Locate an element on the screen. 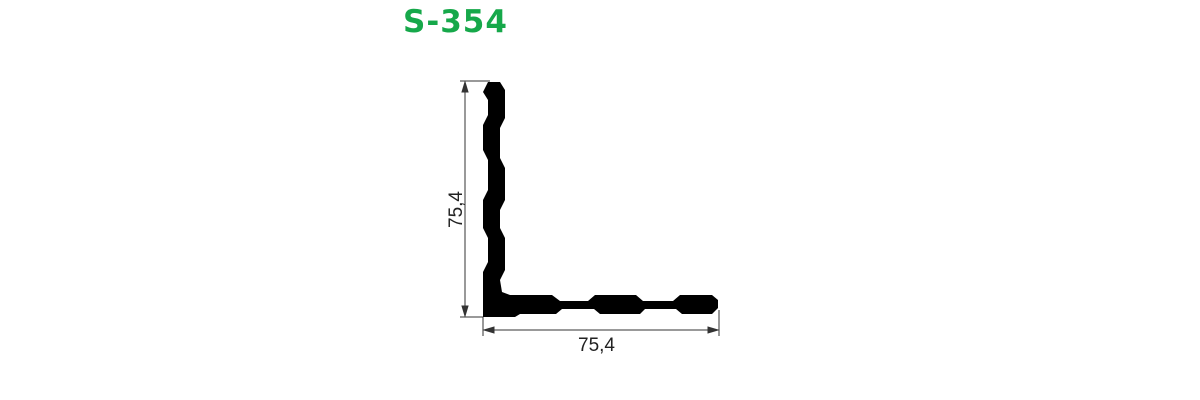 The width and height of the screenshot is (1200, 400). height-dimension is located at coordinates (475, 199).